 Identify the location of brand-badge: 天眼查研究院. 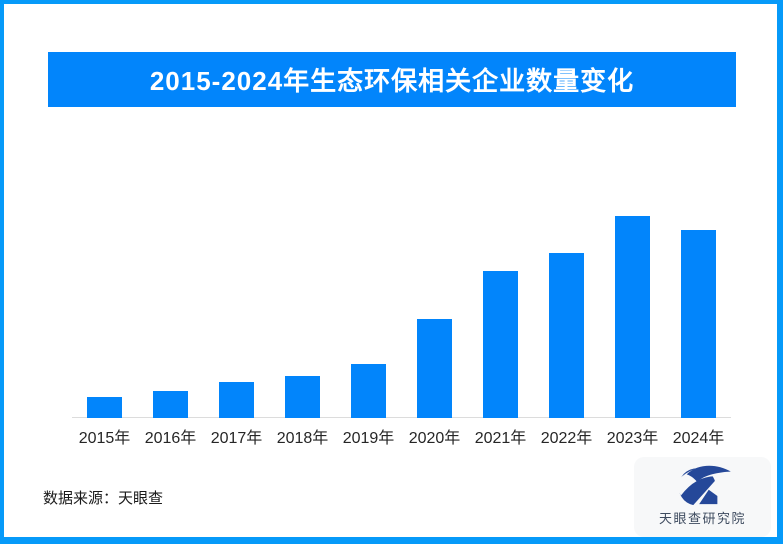
(702, 497).